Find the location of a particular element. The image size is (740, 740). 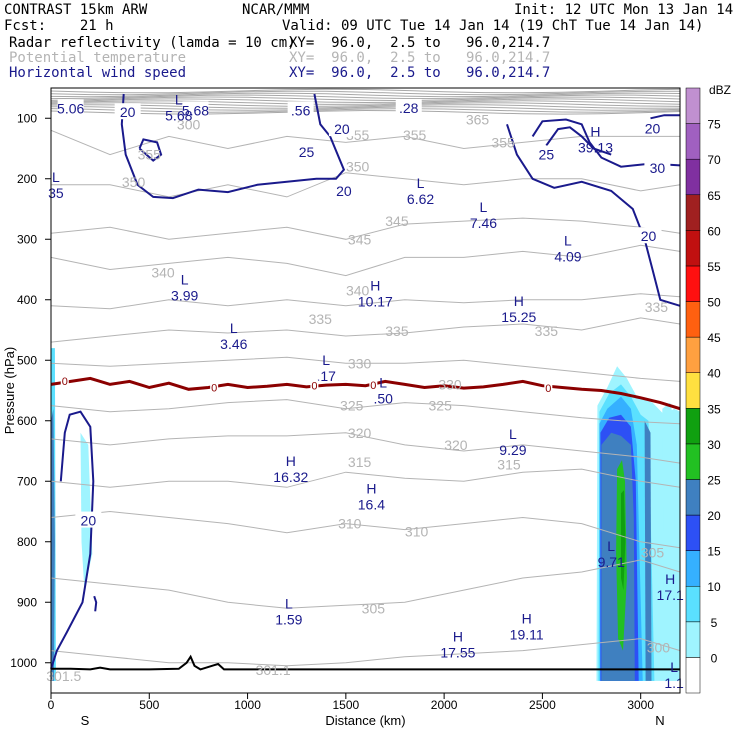

y-tick-label-3: 400 is located at coordinates (27, 300).